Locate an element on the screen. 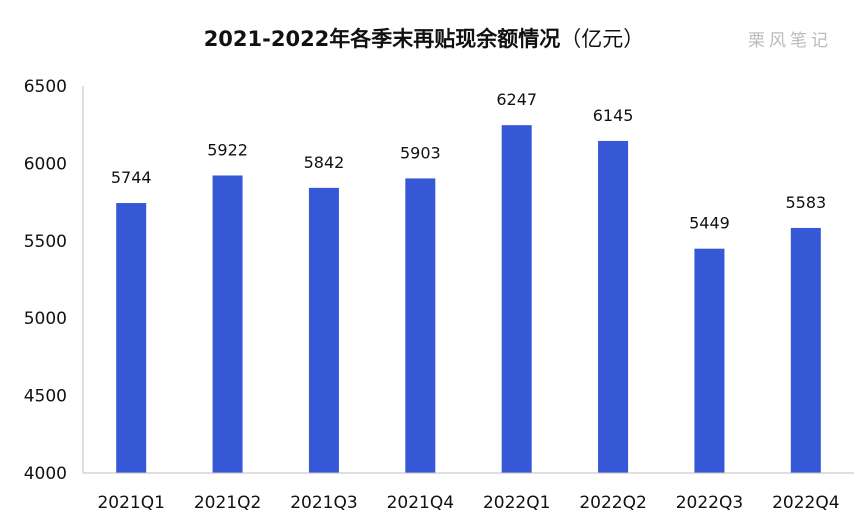 This screenshot has width=864, height=529. x-tick-label: 2022Q1 is located at coordinates (516, 503).